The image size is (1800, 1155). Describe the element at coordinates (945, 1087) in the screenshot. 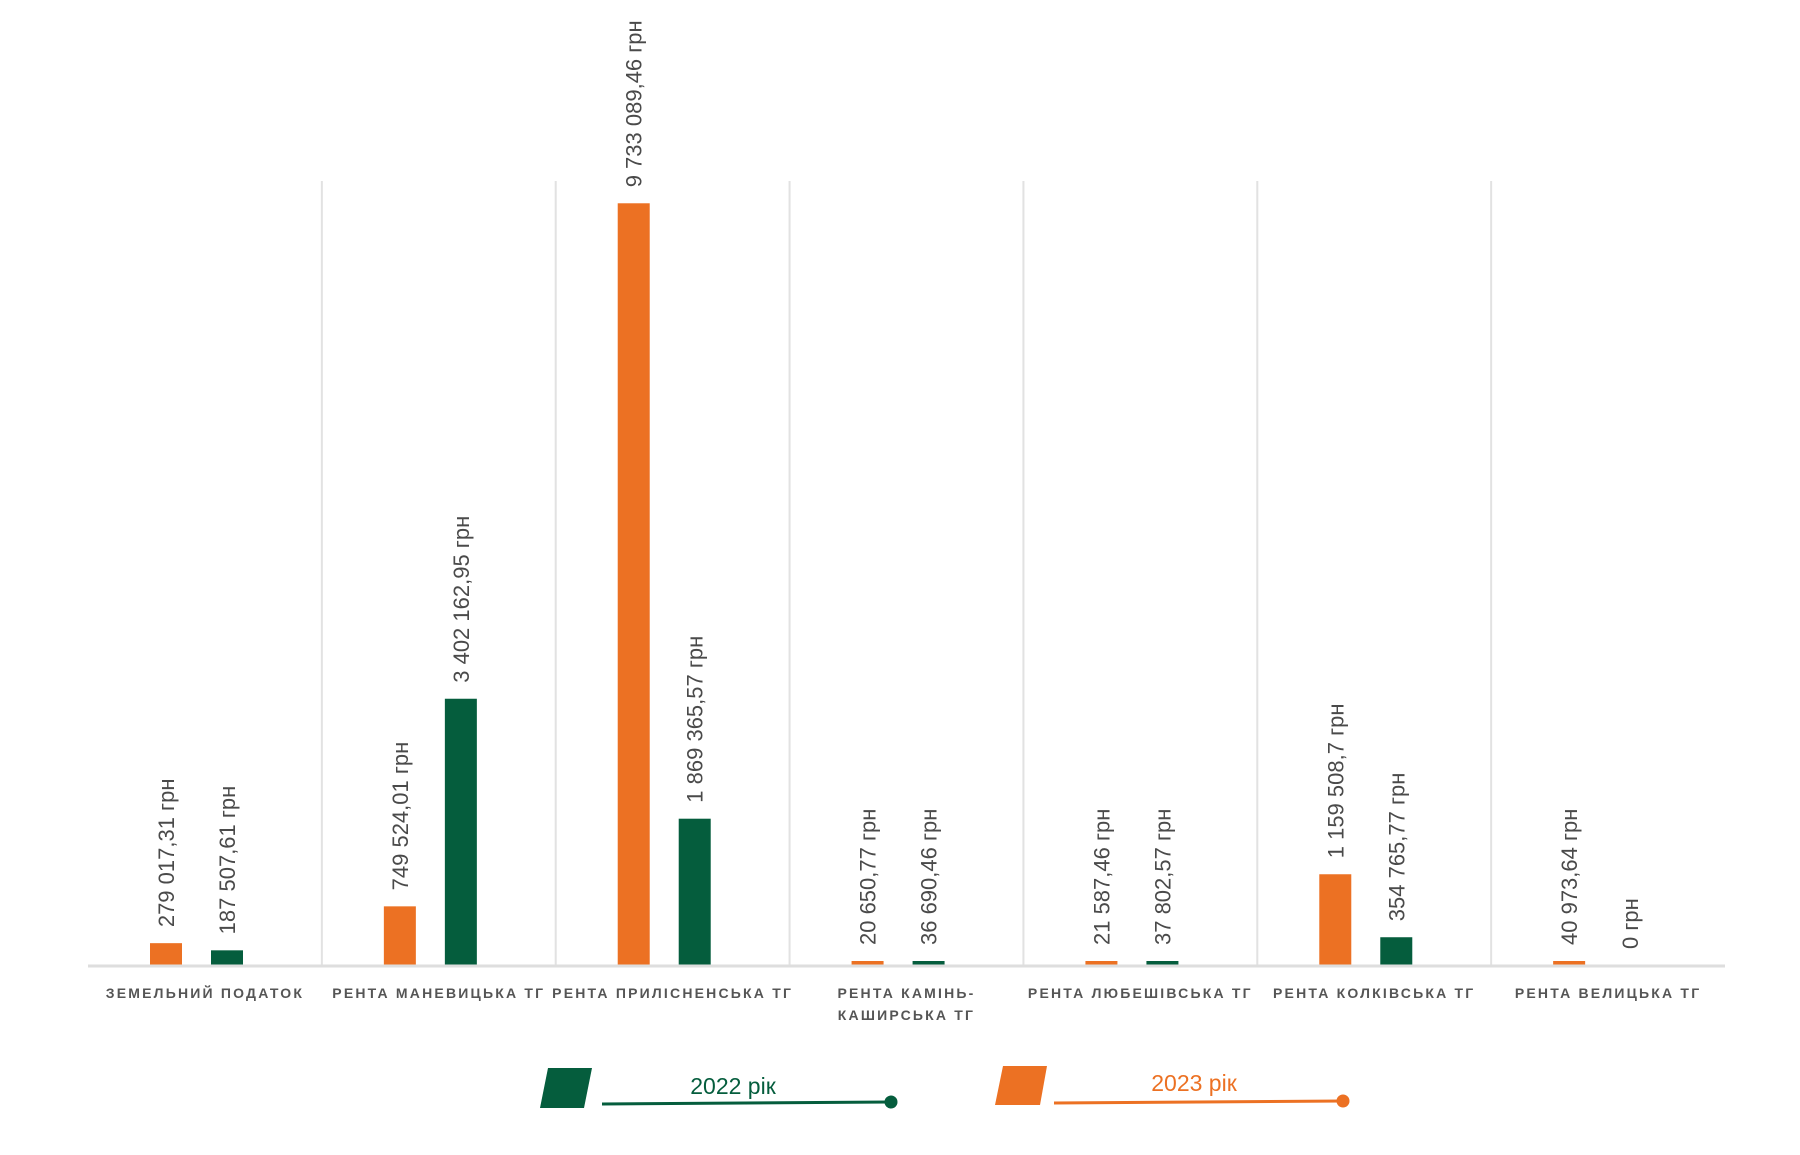

I see `legend: 2022 рік 2023 рік` at that location.